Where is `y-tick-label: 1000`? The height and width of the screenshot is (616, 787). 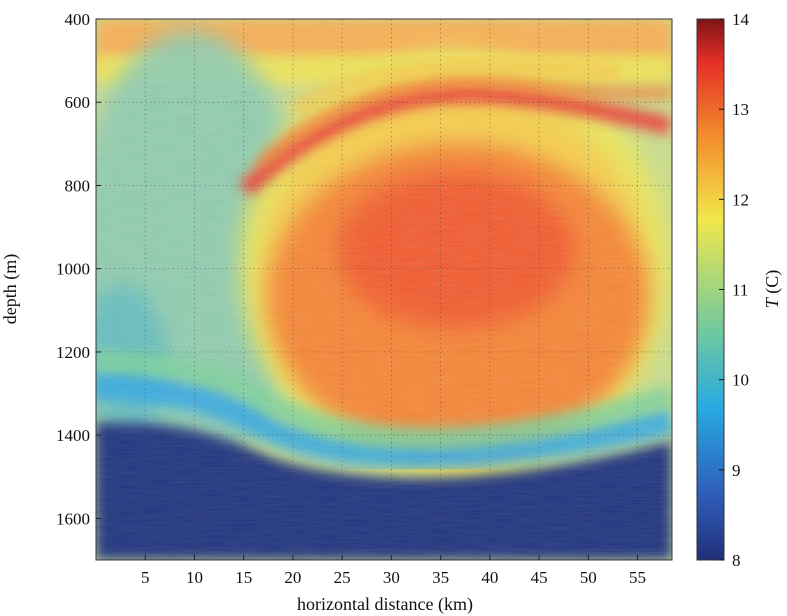 y-tick-label: 1000 is located at coordinates (73, 269).